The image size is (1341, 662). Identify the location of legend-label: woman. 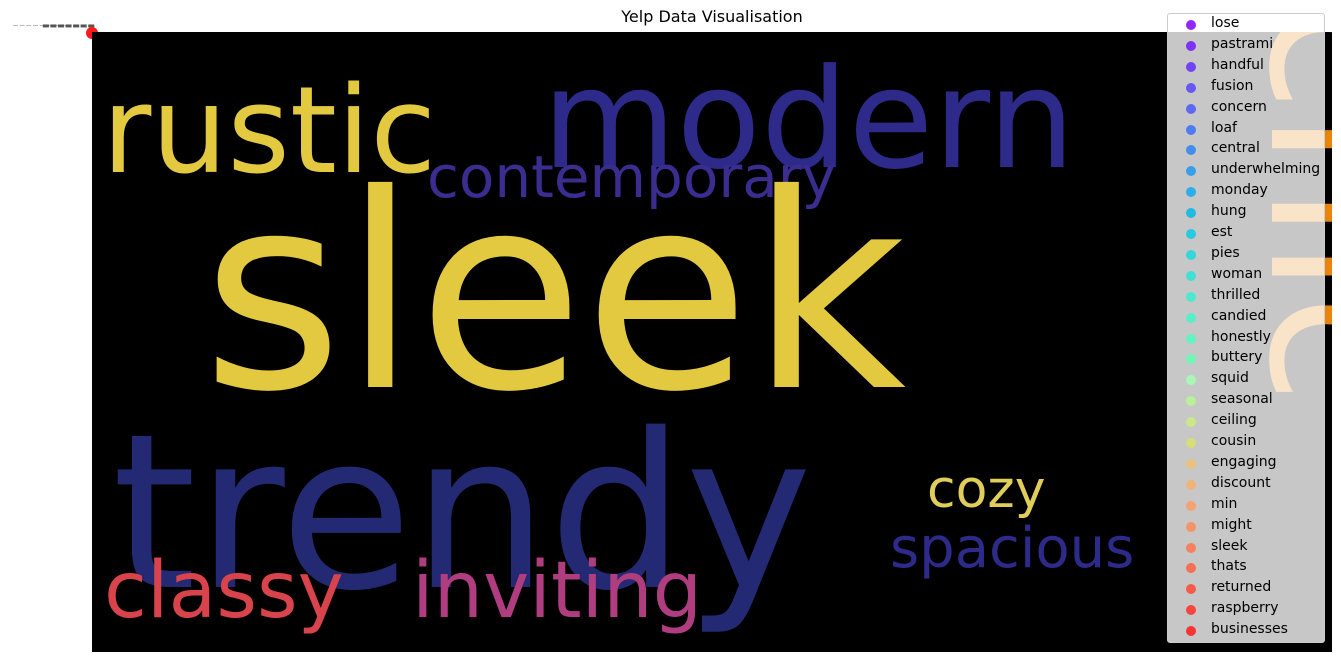
(1237, 273).